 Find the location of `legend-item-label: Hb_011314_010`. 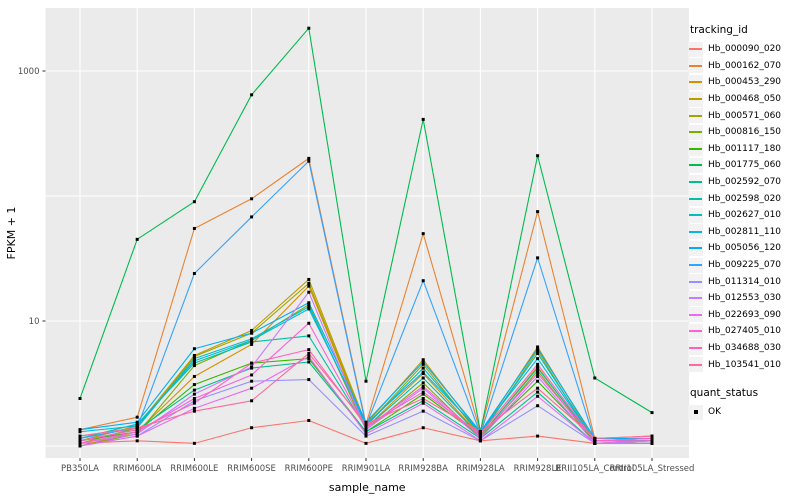

legend-item-label: Hb_011314_010 is located at coordinates (745, 281).